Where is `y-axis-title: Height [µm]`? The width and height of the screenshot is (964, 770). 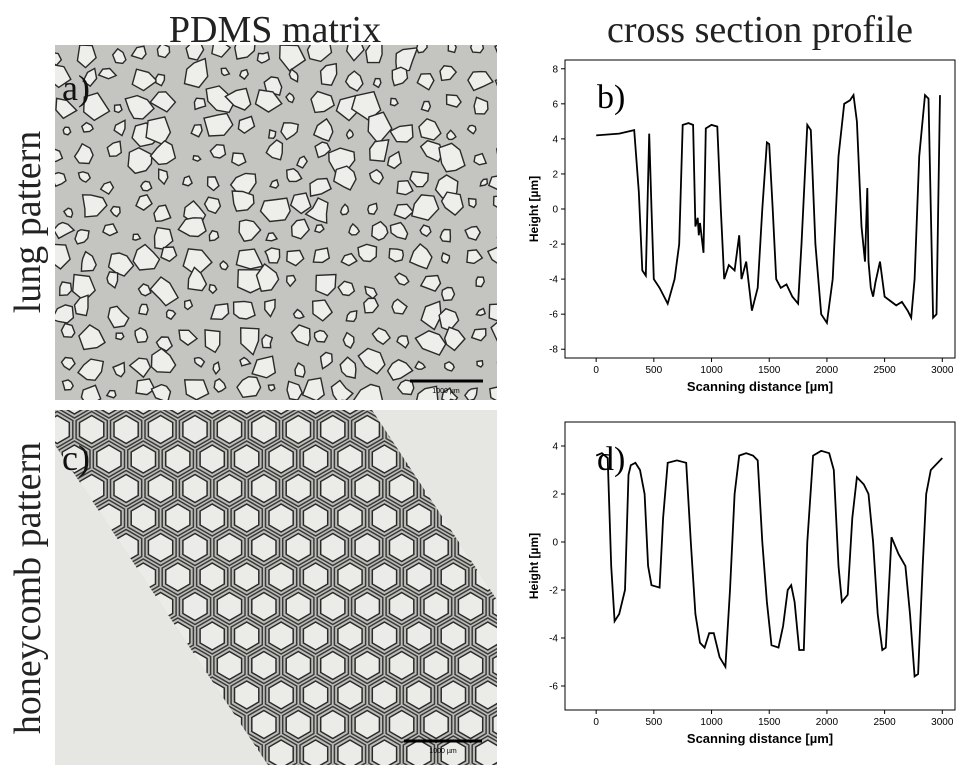 y-axis-title: Height [µm] is located at coordinates (534, 566).